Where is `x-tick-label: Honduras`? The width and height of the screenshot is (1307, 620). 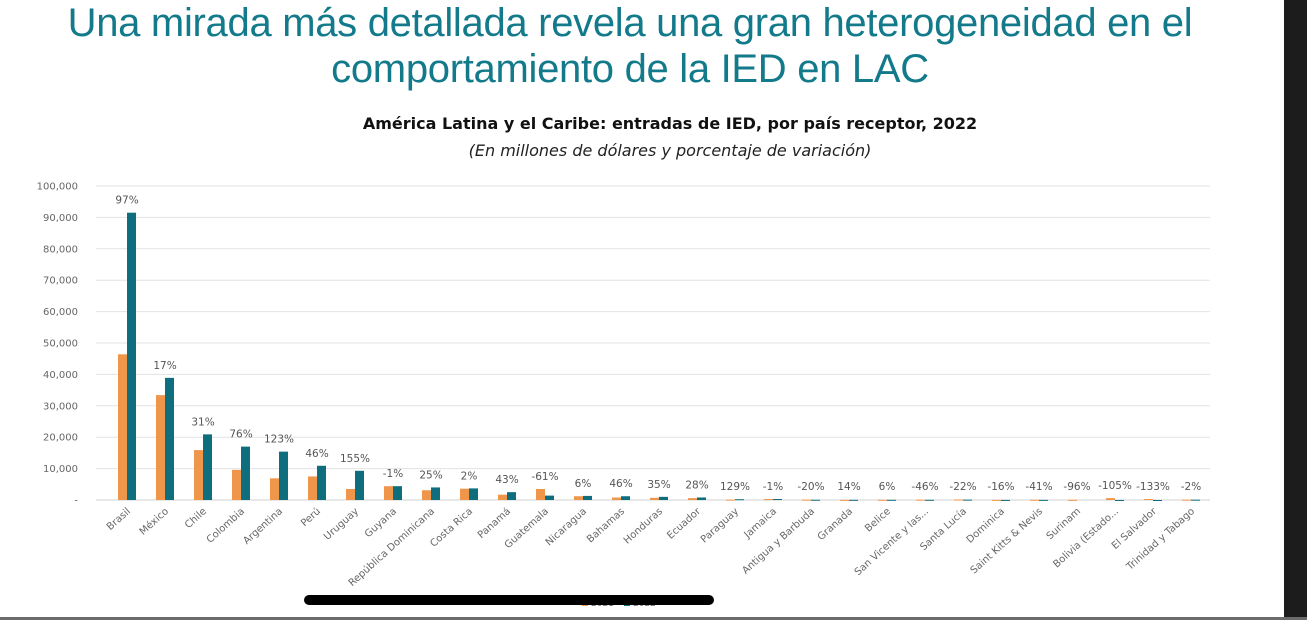 x-tick-label: Honduras is located at coordinates (643, 526).